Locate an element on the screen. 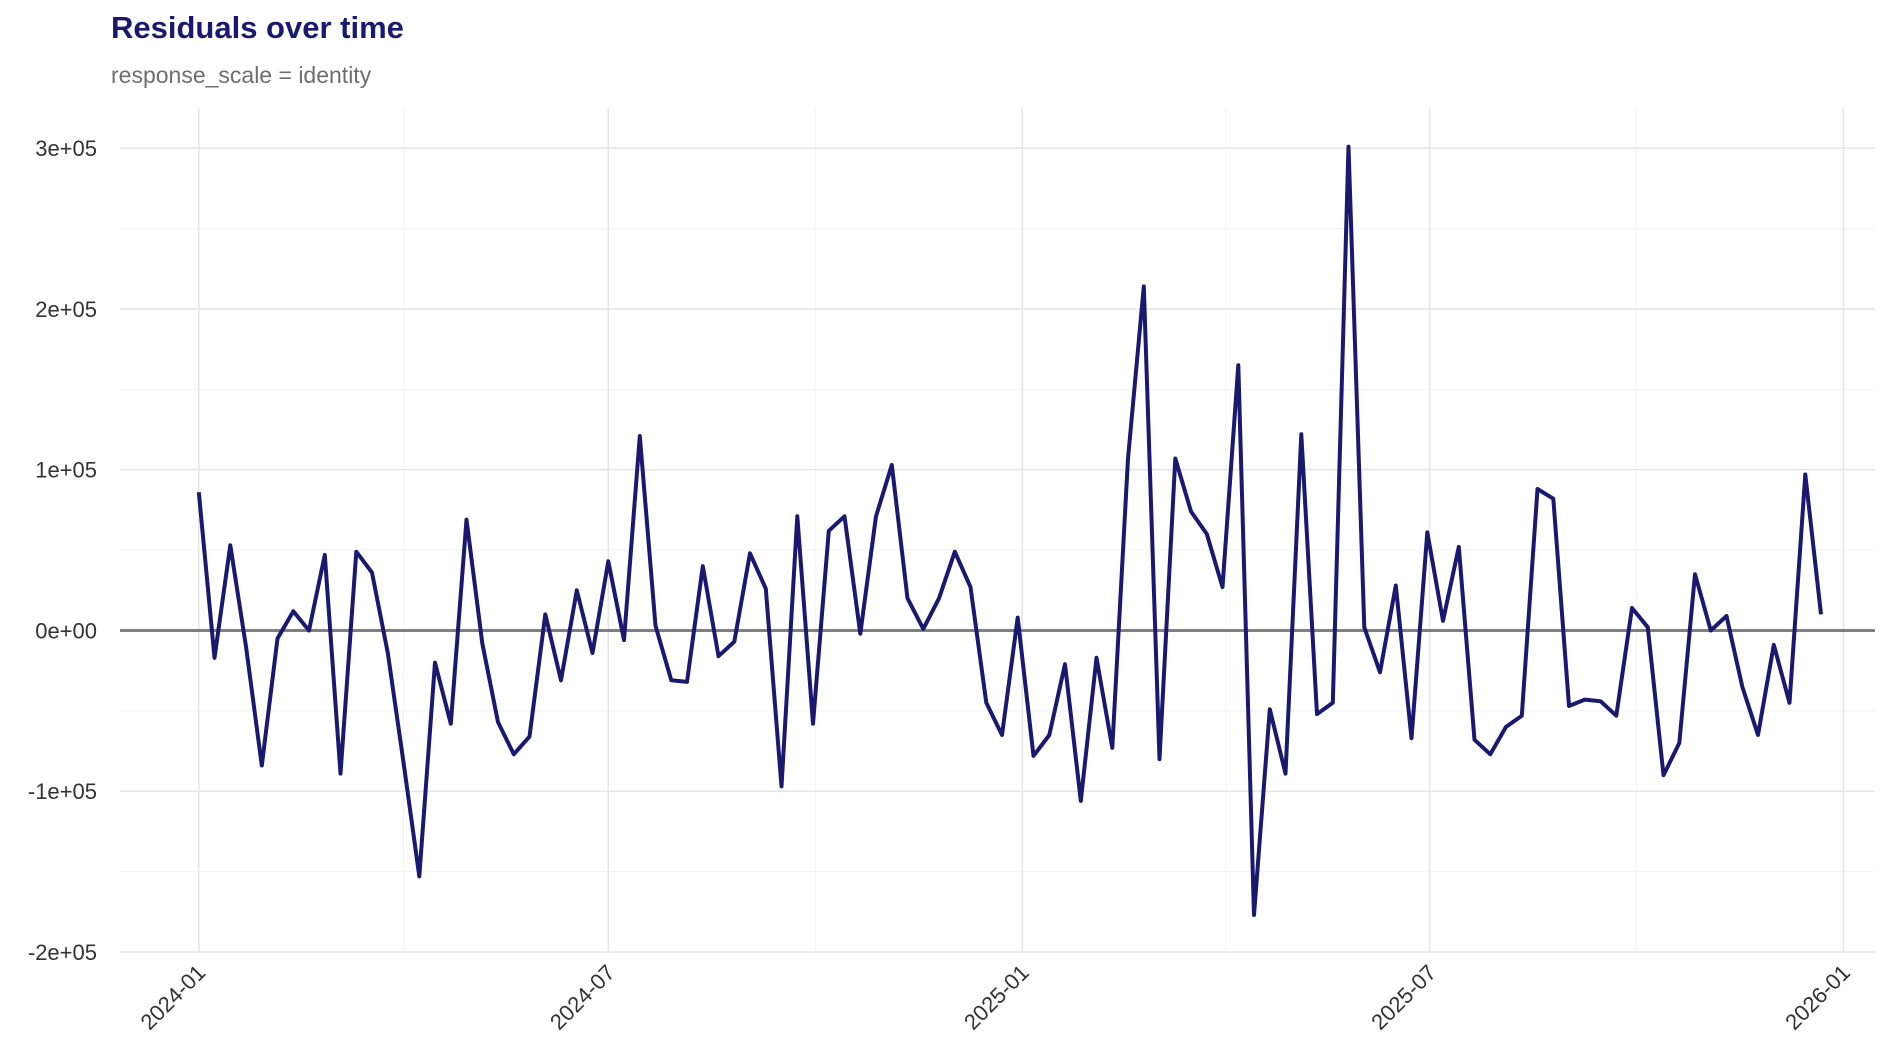  x-tick-label: 2026-01 is located at coordinates (1817, 997).